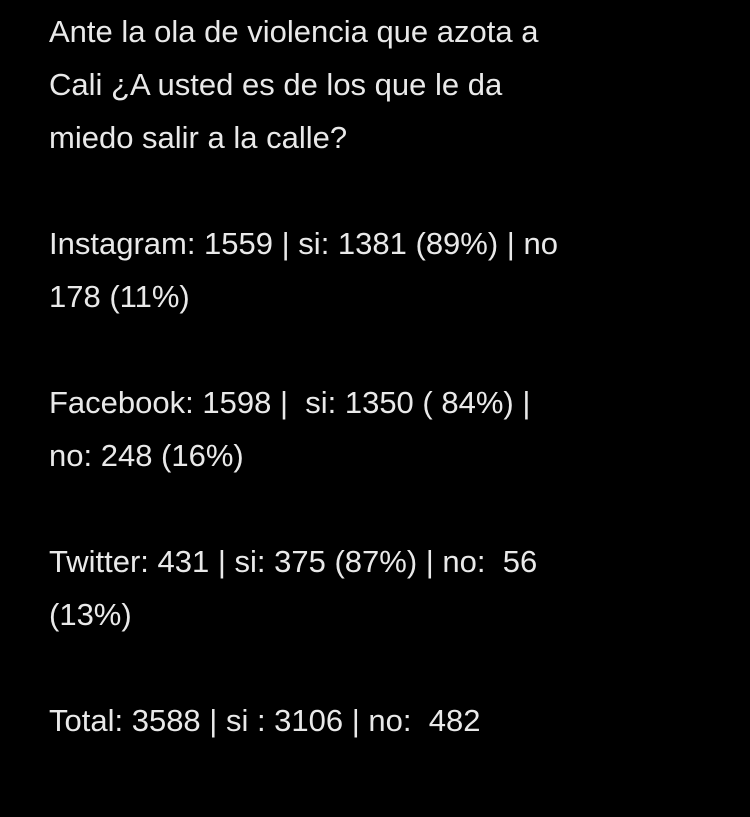 This screenshot has height=817, width=750. What do you see at coordinates (294, 31) in the screenshot?
I see `question-line: Ante la ola de violencia que azota a` at bounding box center [294, 31].